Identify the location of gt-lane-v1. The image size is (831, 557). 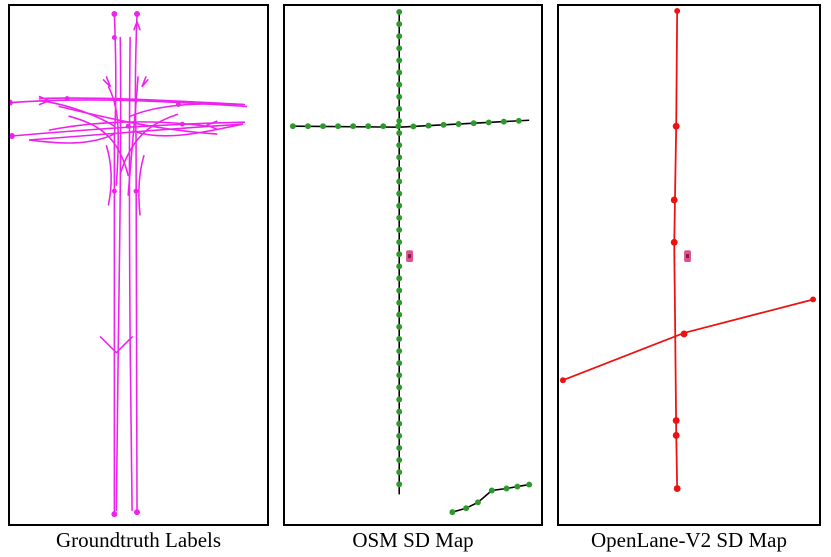
(115, 264).